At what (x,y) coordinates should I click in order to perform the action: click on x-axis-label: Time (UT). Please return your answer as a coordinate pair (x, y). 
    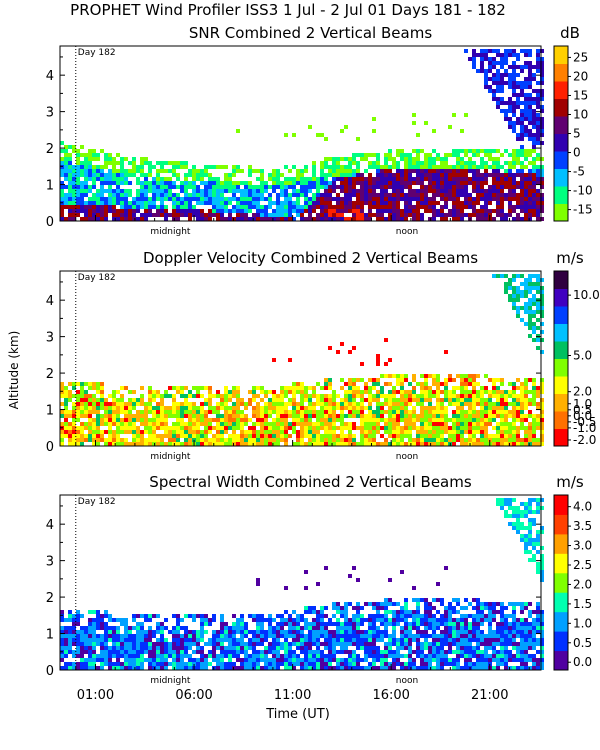
    Looking at the image, I should click on (297, 714).